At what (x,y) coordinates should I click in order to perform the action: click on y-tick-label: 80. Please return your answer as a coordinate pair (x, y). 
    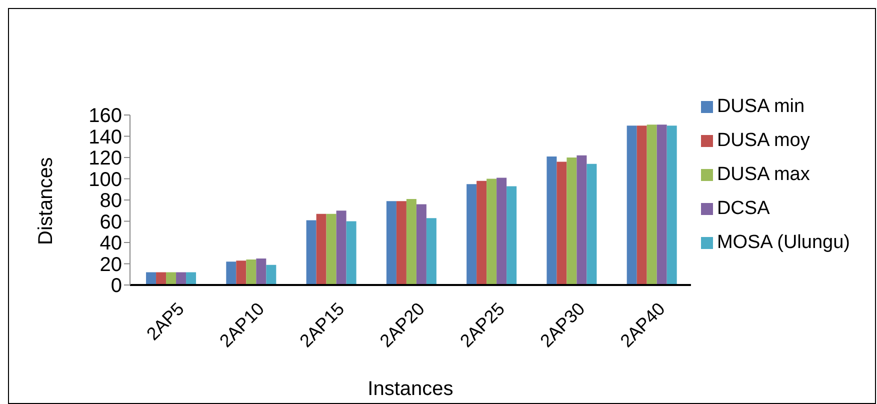
    Looking at the image, I should click on (111, 201).